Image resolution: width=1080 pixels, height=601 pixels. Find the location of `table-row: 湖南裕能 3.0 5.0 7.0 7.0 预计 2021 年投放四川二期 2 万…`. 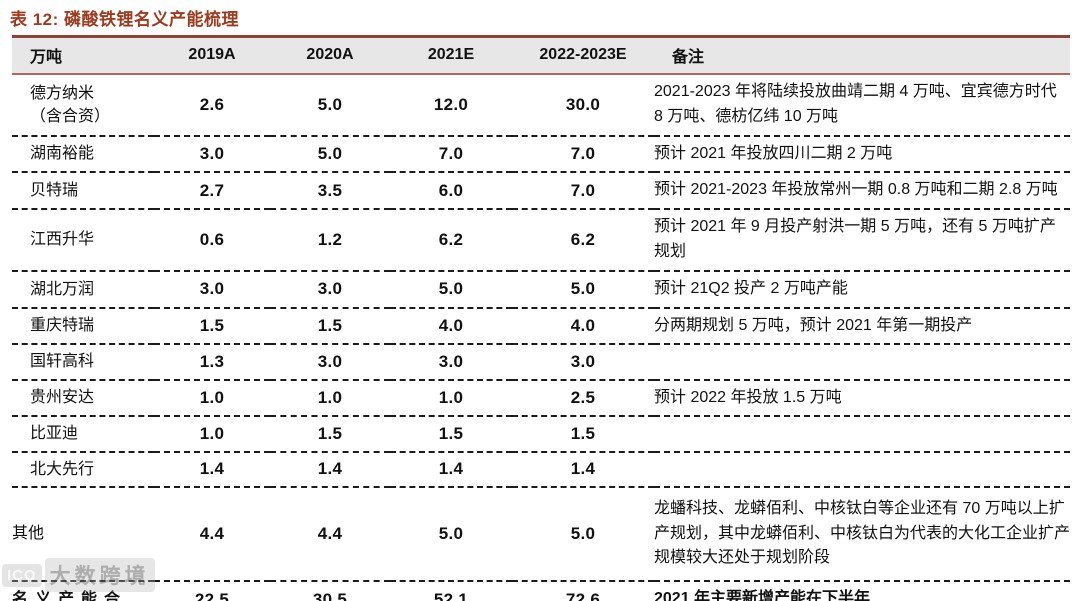

table-row: 湖南裕能 3.0 5.0 7.0 7.0 预计 2021 年投放四川二期 2 万… is located at coordinates (541, 154).